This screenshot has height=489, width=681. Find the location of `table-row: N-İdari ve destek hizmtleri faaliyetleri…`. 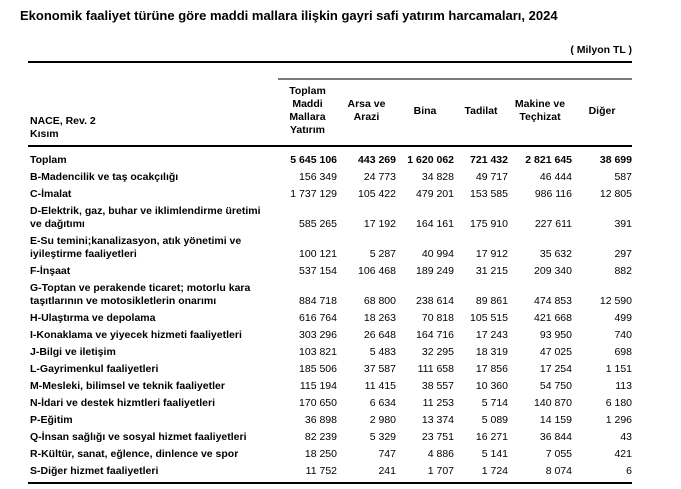

table-row: N-İdari ve destek hizmtleri faaliyetleri… is located at coordinates (330, 403).